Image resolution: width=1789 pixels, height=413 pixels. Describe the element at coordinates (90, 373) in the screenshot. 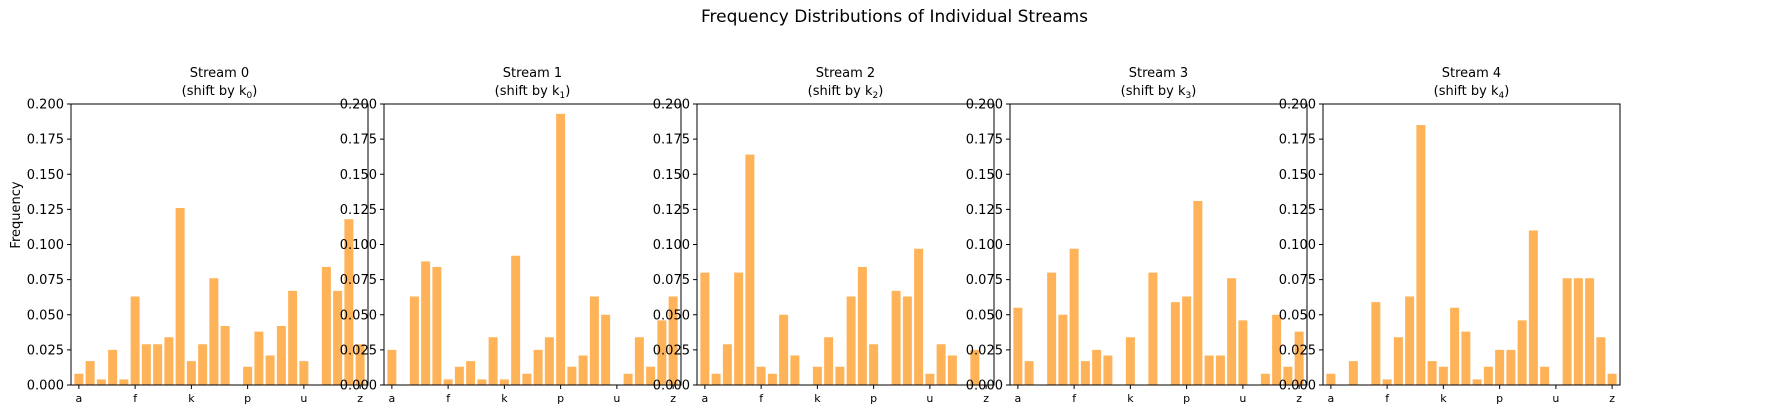

I see `bar-b` at that location.